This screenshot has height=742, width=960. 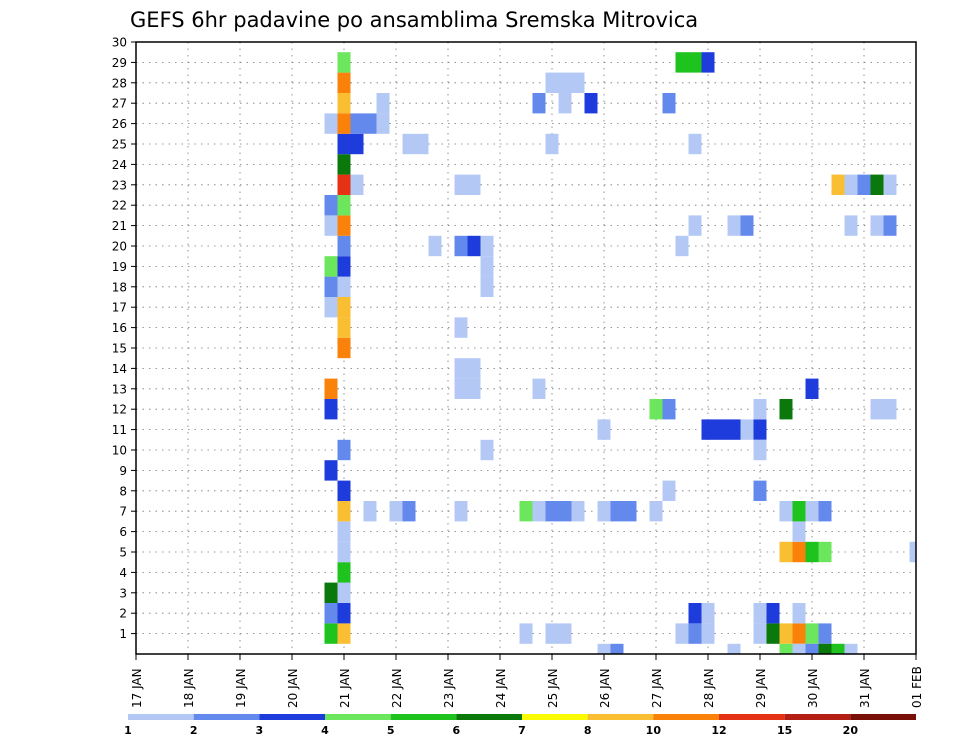 I want to click on legend-tick-label: 10, so click(x=654, y=730).